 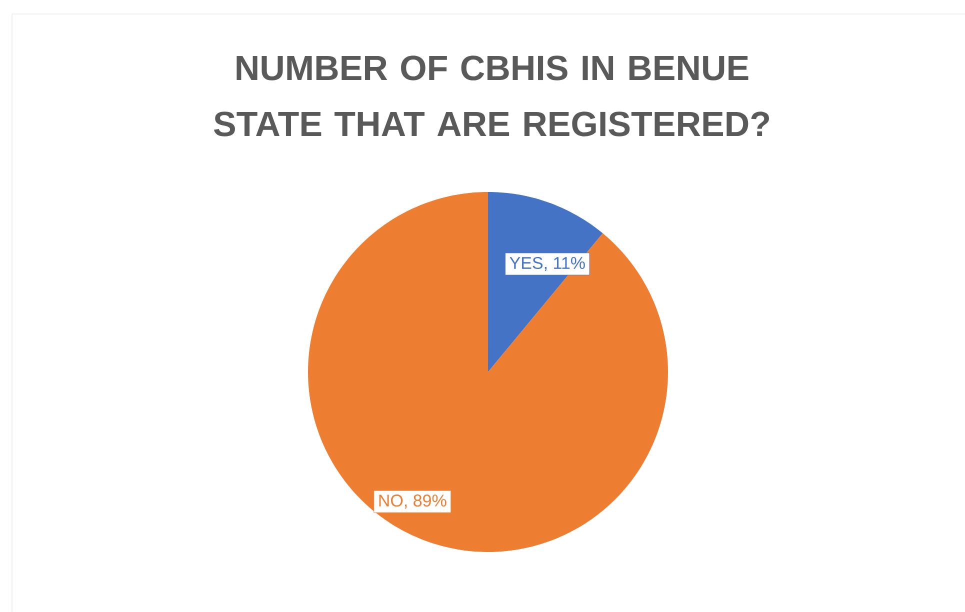 What do you see at coordinates (526, 263) in the screenshot?
I see `slice-label: YES` at bounding box center [526, 263].